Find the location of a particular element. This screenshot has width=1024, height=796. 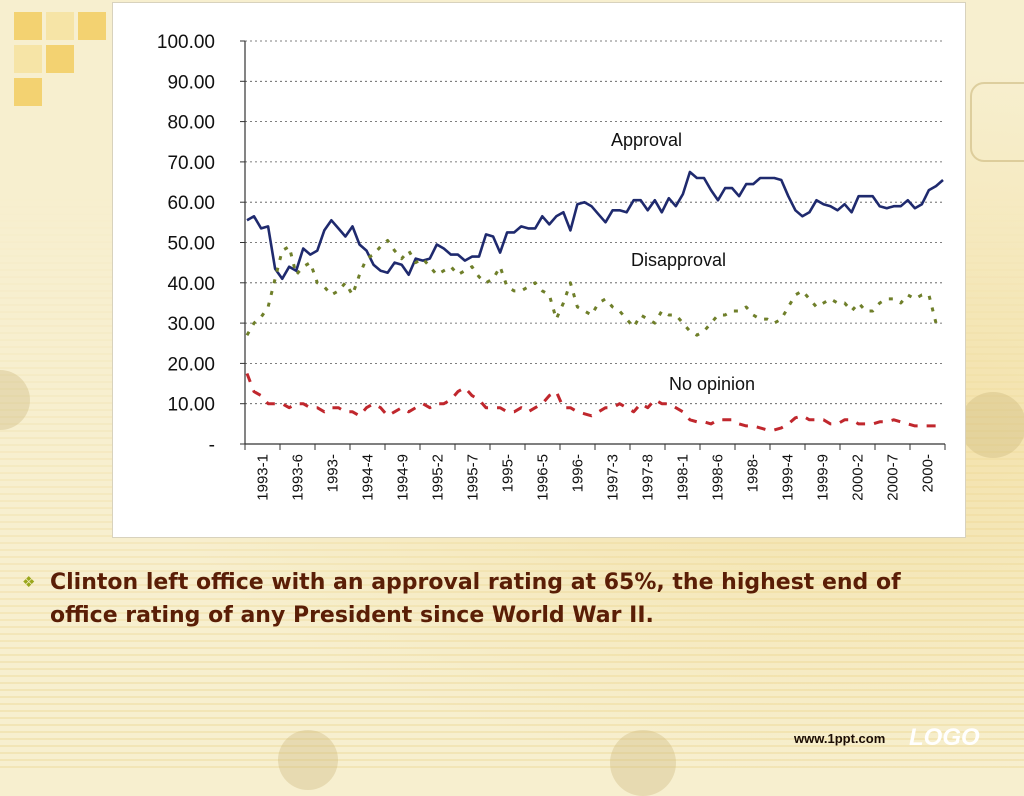

x-tick-label: 1998-6 is located at coordinates (718, 477).